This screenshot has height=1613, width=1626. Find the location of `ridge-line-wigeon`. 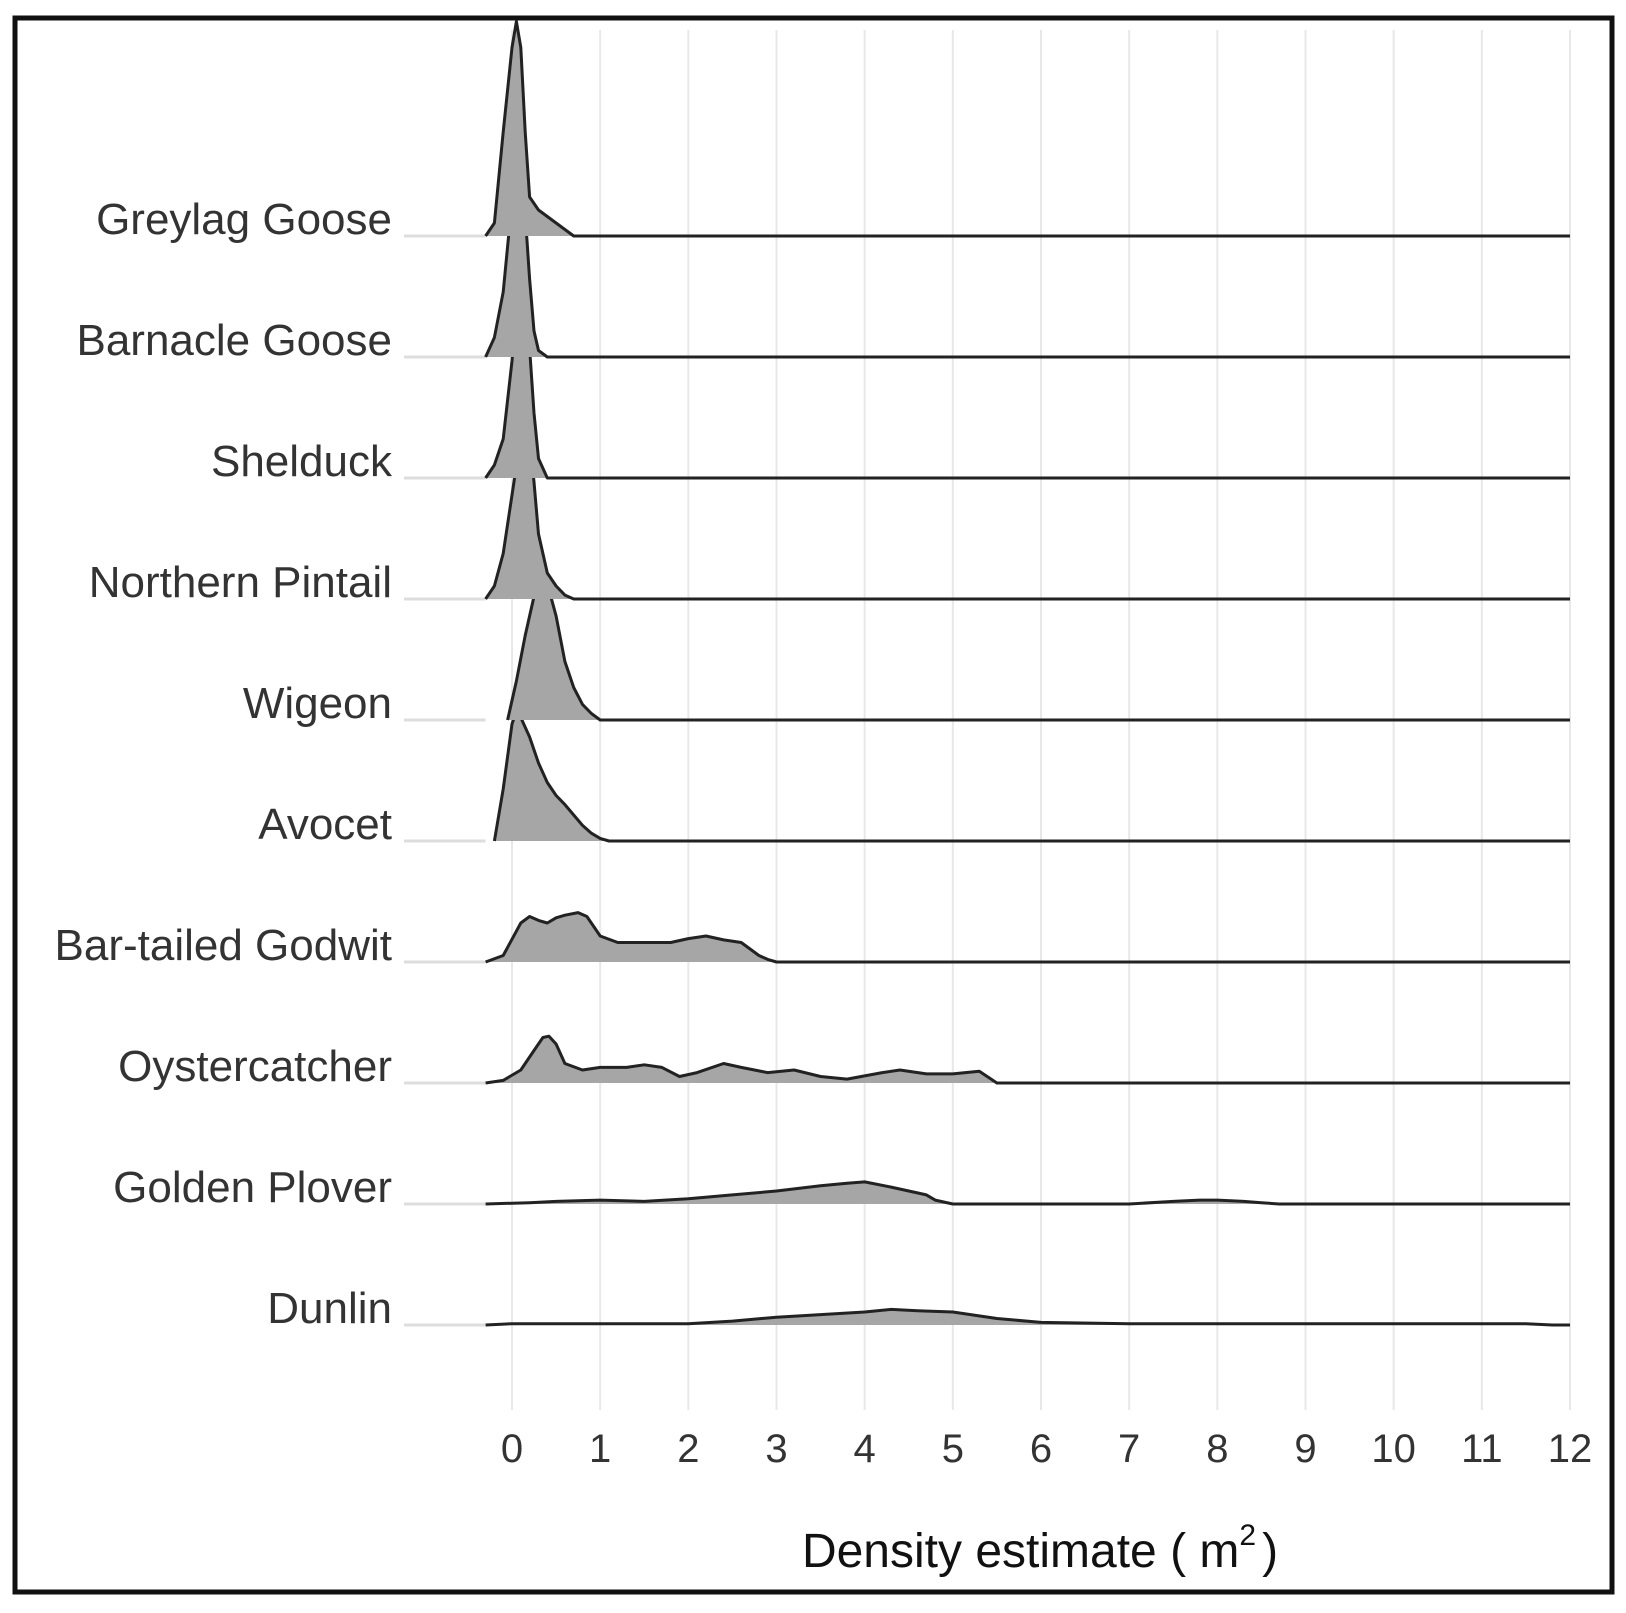

ridge-line-wigeon is located at coordinates (1038, 648).